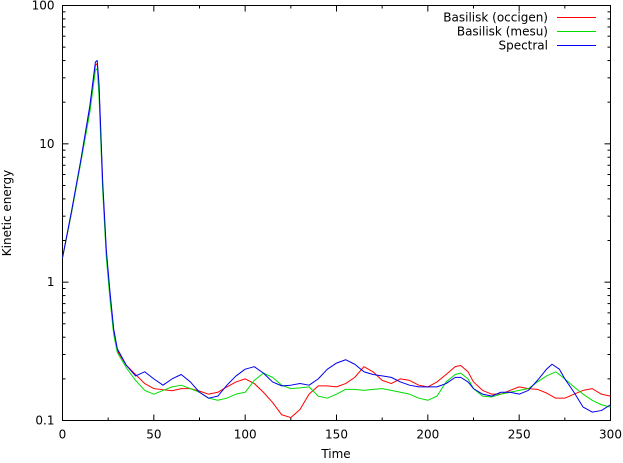 This screenshot has height=463, width=623. I want to click on x-tick-label: 300, so click(610, 435).